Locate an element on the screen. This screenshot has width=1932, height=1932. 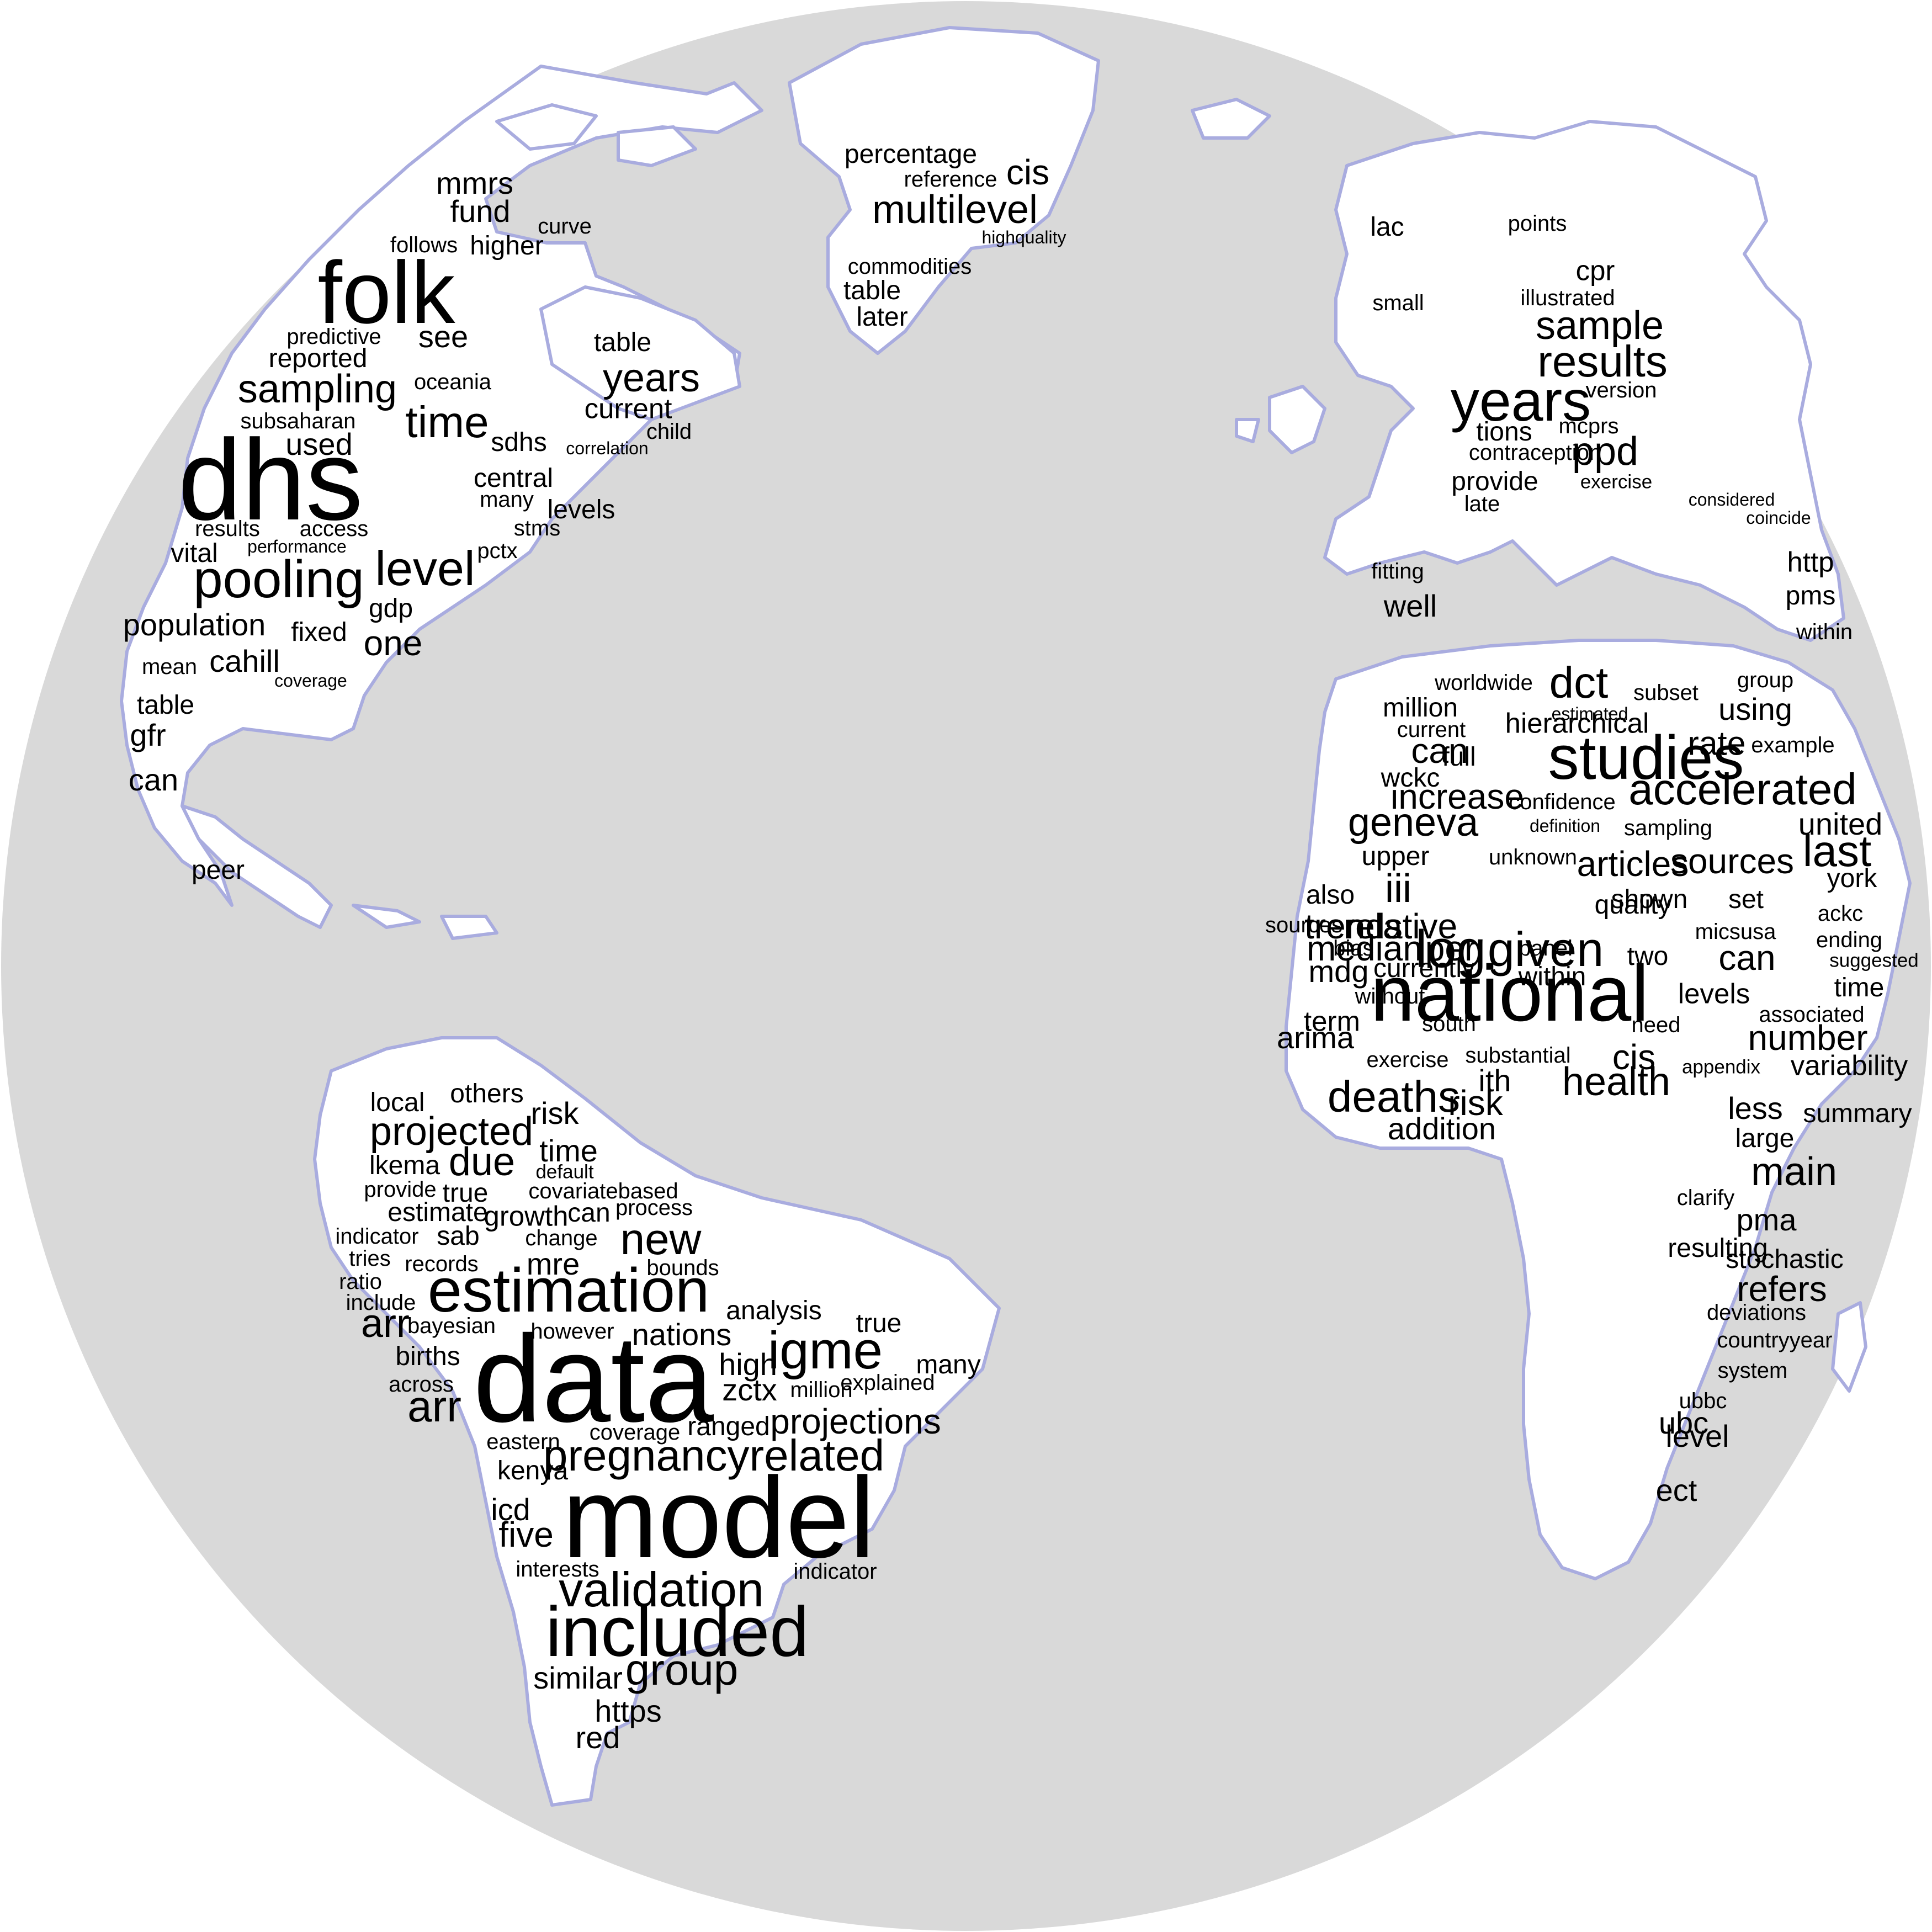
word-south-america-52: indicator is located at coordinates (835, 1572).